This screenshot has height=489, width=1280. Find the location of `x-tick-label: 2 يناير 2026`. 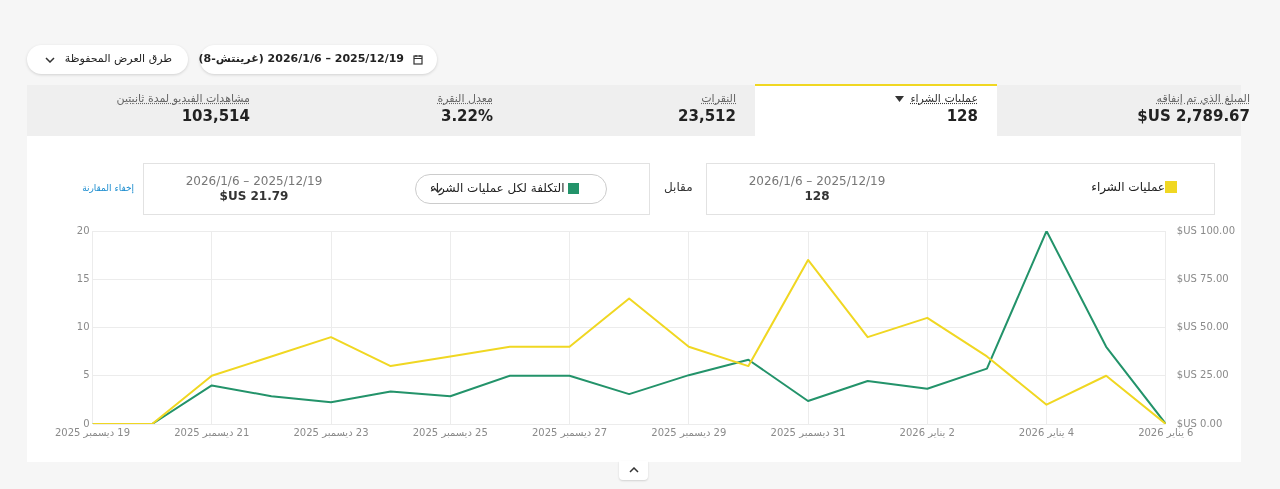

x-tick-label: 2 يناير 2026 is located at coordinates (927, 432).